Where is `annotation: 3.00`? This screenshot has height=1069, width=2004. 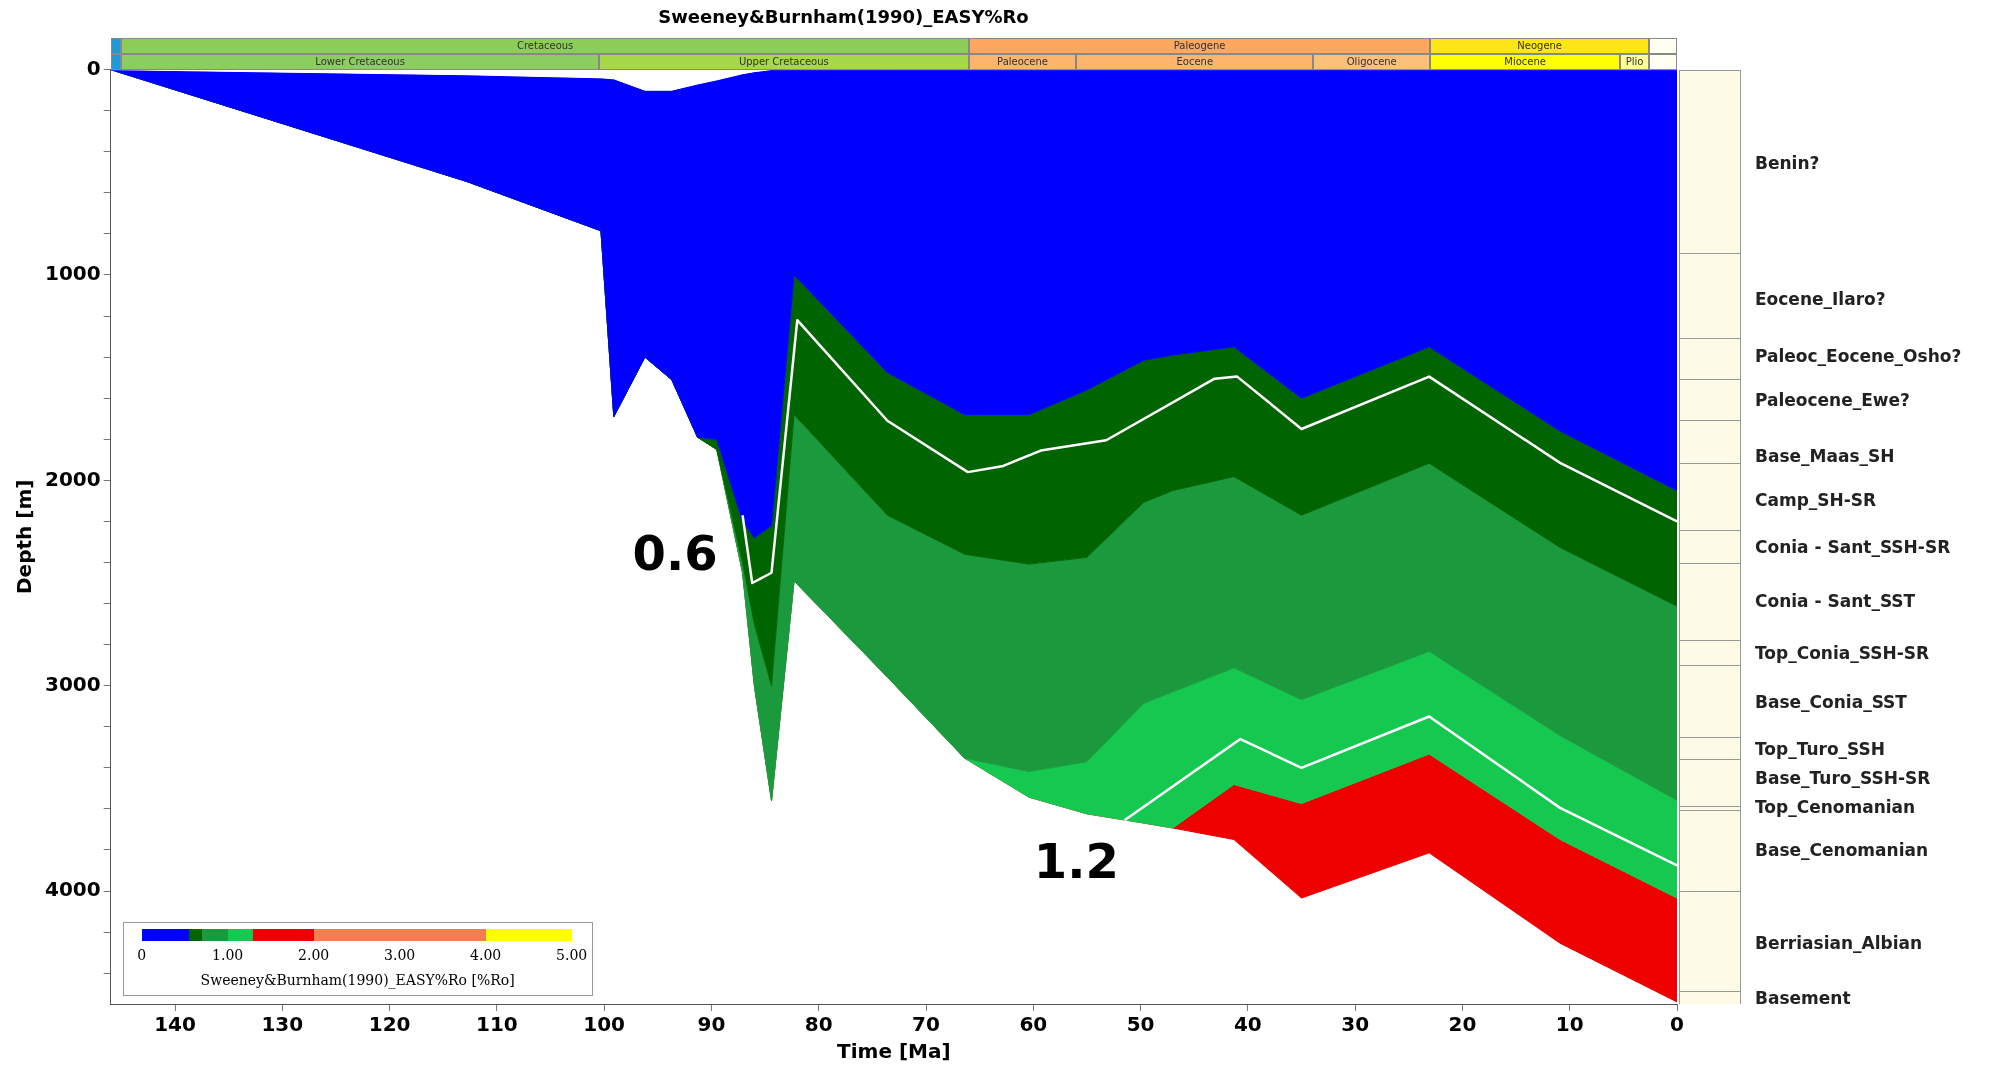
annotation: 3.00 is located at coordinates (400, 955).